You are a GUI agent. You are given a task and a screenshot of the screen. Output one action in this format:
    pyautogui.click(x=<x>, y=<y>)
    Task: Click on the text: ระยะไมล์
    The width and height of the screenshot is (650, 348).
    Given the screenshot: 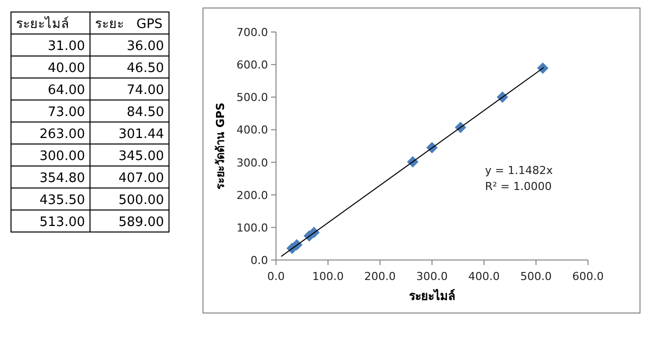 What is the action you would take?
    pyautogui.click(x=42, y=24)
    